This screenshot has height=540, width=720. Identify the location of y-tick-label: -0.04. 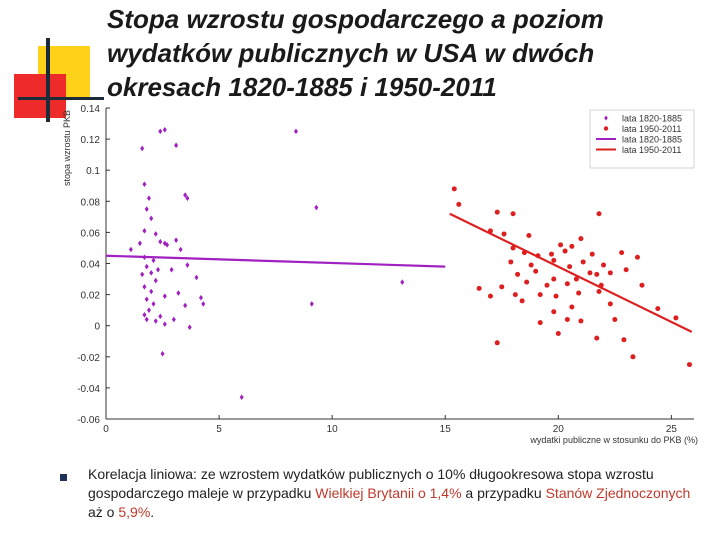
(88, 389).